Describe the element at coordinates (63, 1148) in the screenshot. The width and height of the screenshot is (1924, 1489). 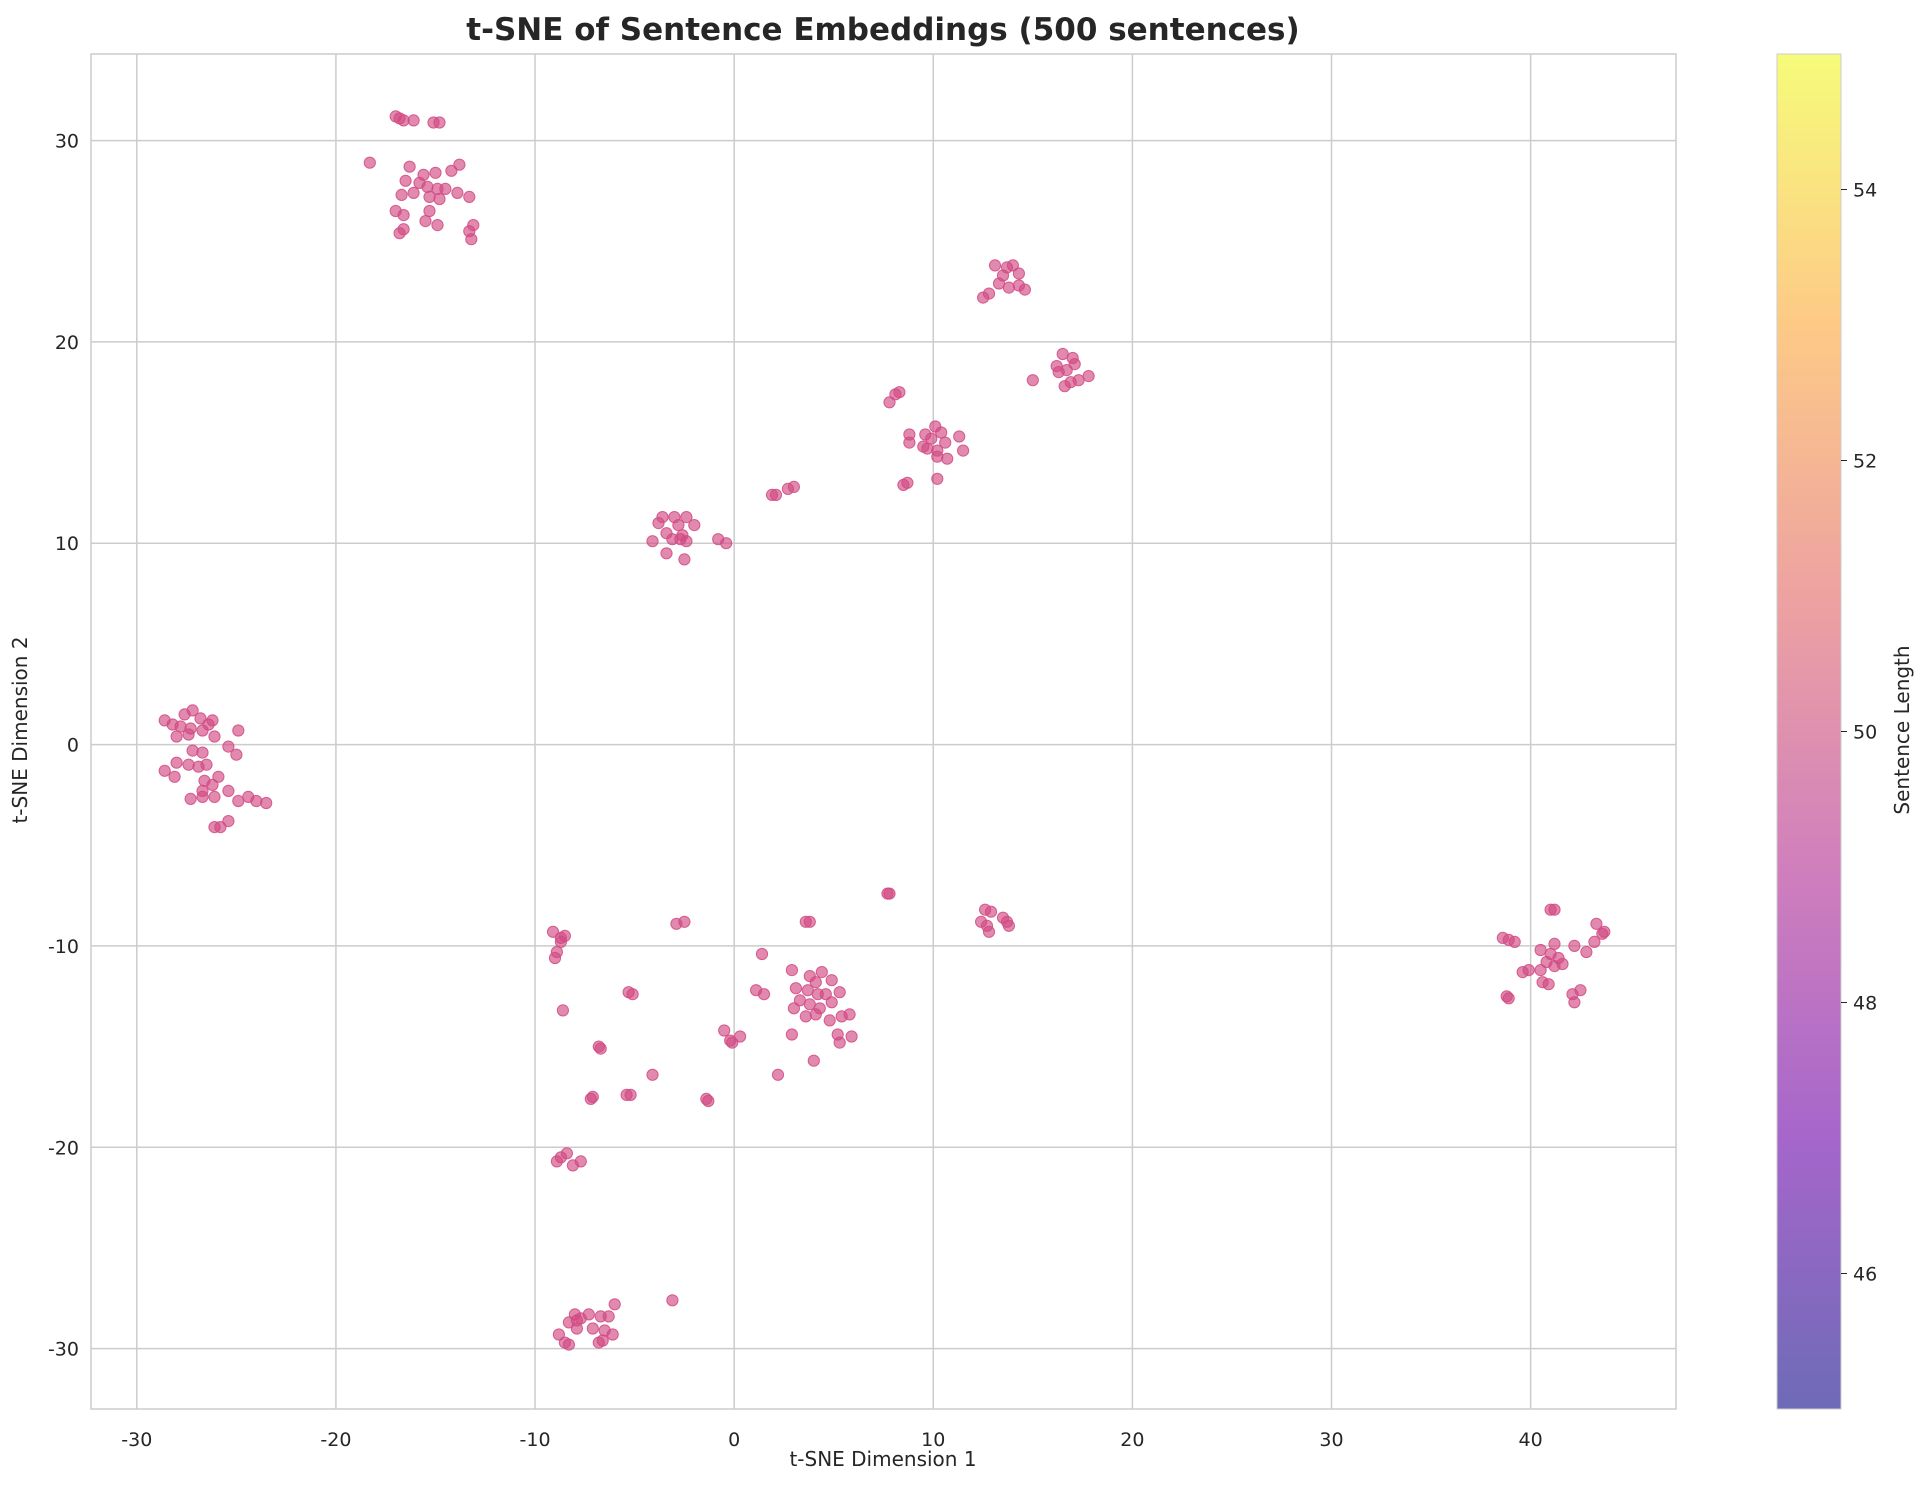
I see `y-tick-label: -20` at that location.